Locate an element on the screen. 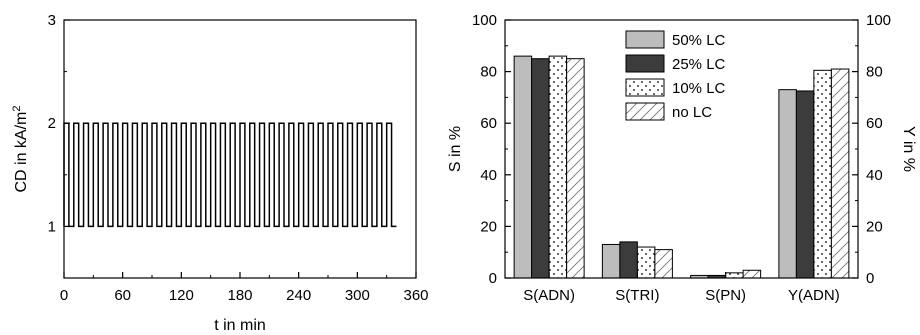 The width and height of the screenshot is (920, 335). right-chart-left-y-tick-label: 20 is located at coordinates (488, 226).